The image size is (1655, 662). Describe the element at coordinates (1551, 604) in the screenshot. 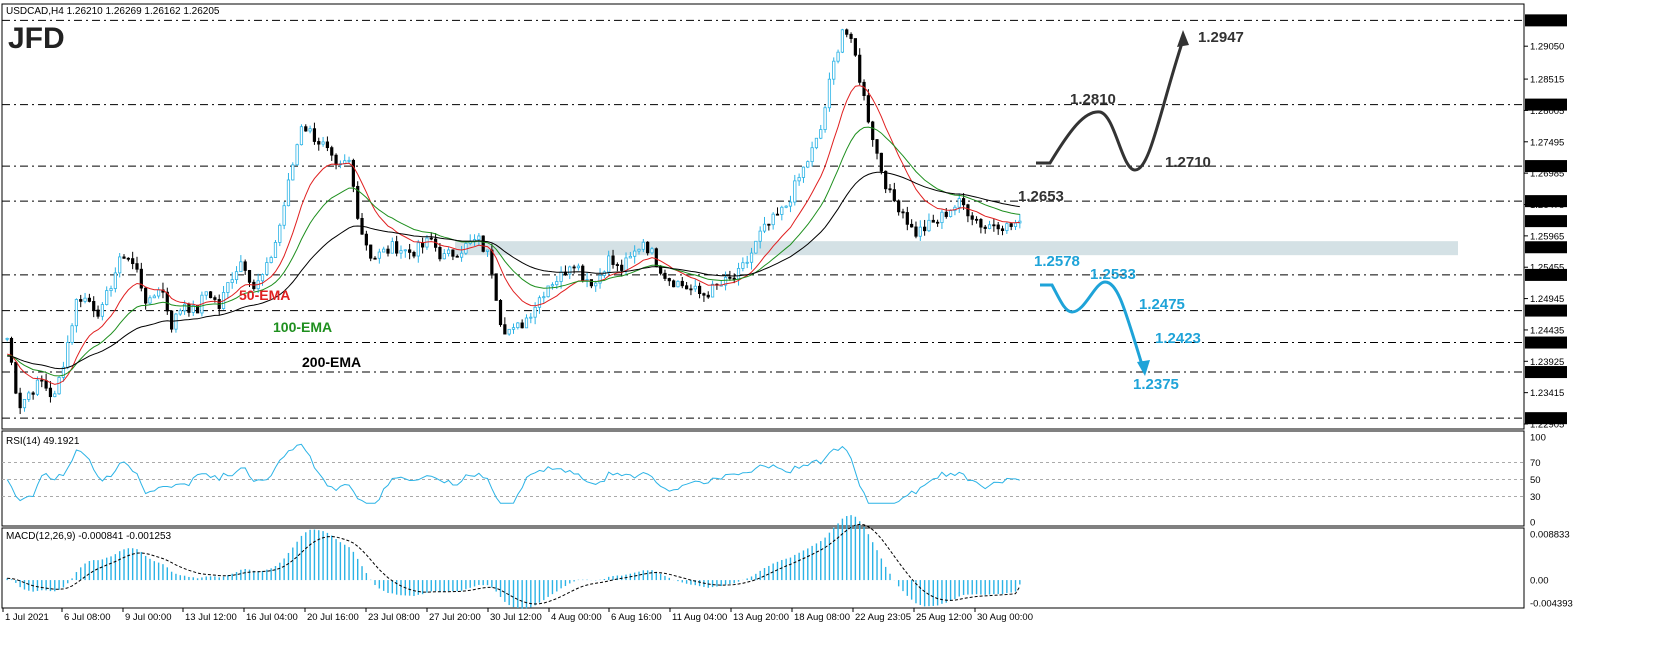

I see `macd-tick-label: -0.004393` at that location.